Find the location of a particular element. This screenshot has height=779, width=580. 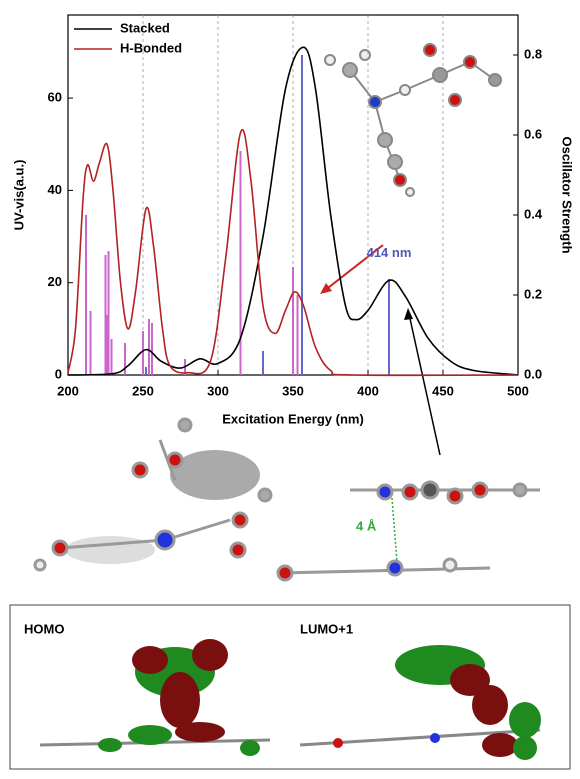

distance-label: 4 Å is located at coordinates (366, 525).